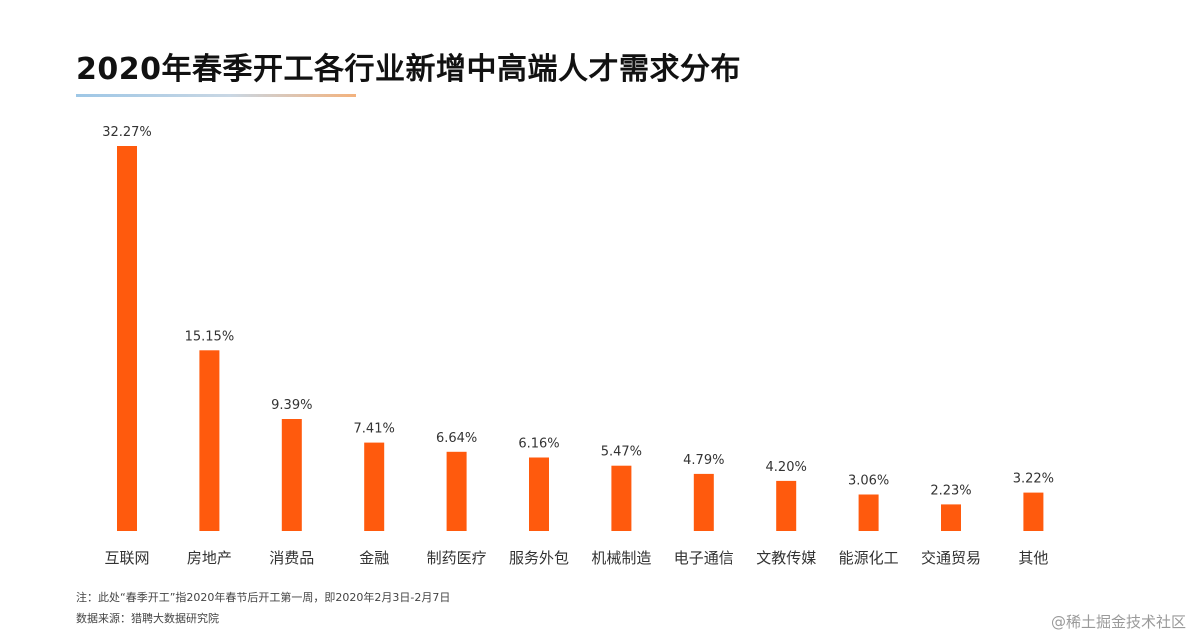 This screenshot has width=1204, height=644. I want to click on footnote: 注：此处“春季开工”指2020年春节后开工第一周，即2020年2月3日-2月7日, so click(263, 597).